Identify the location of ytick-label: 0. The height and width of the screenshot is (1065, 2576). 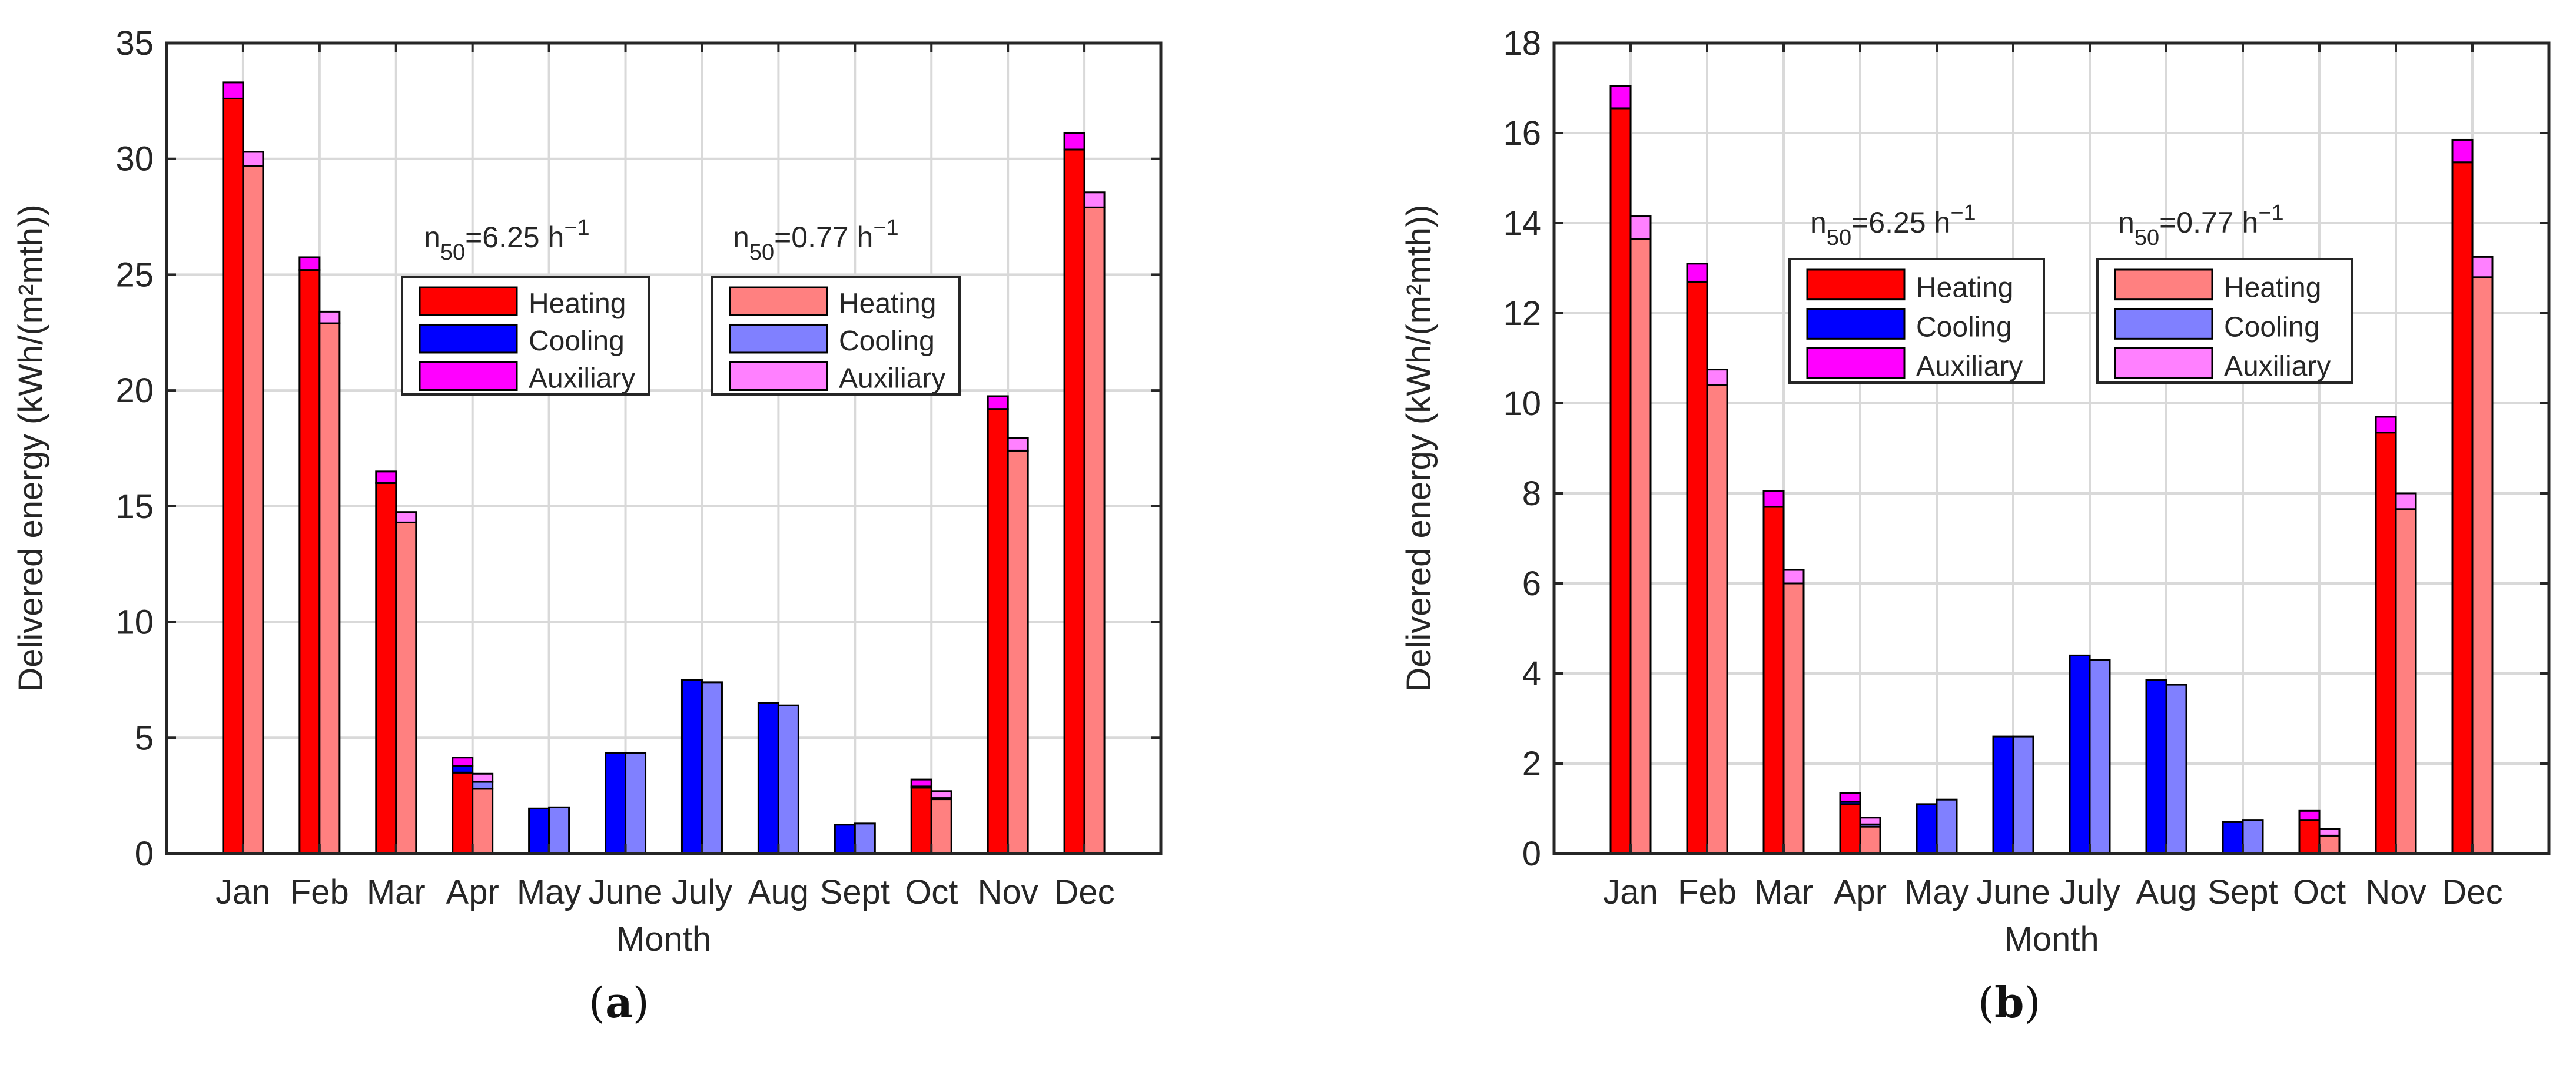
(144, 854).